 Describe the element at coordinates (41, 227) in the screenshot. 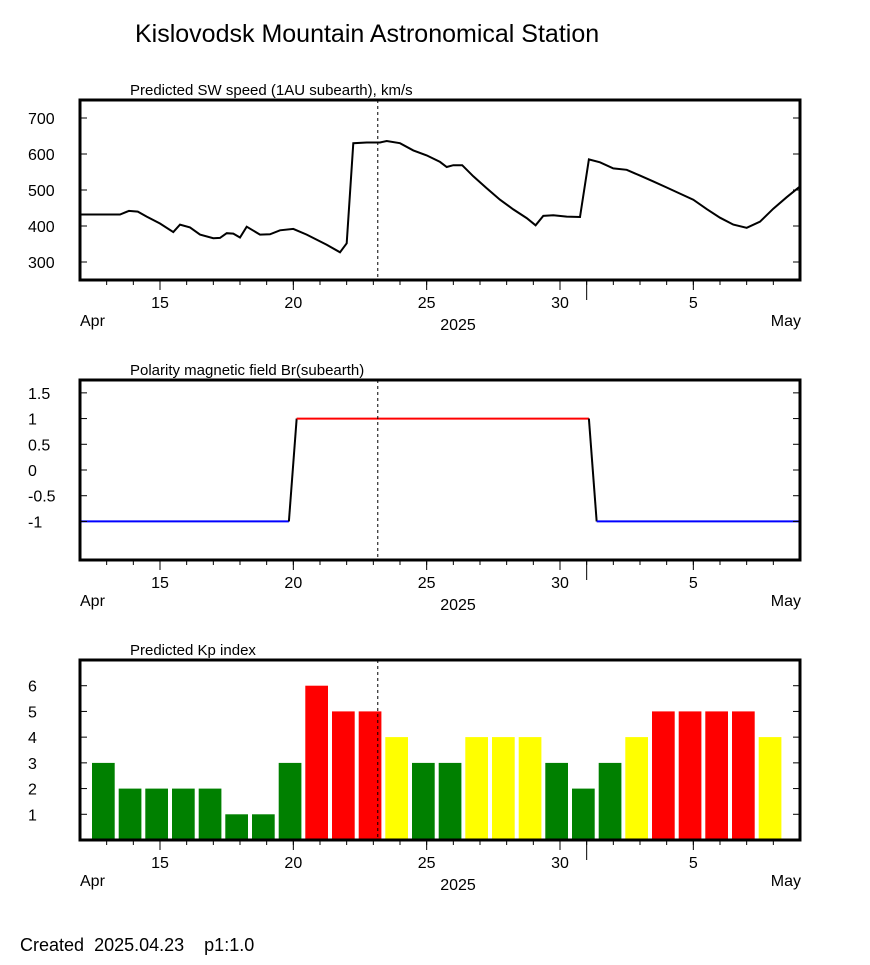

I see `y-tick-label: 400` at that location.